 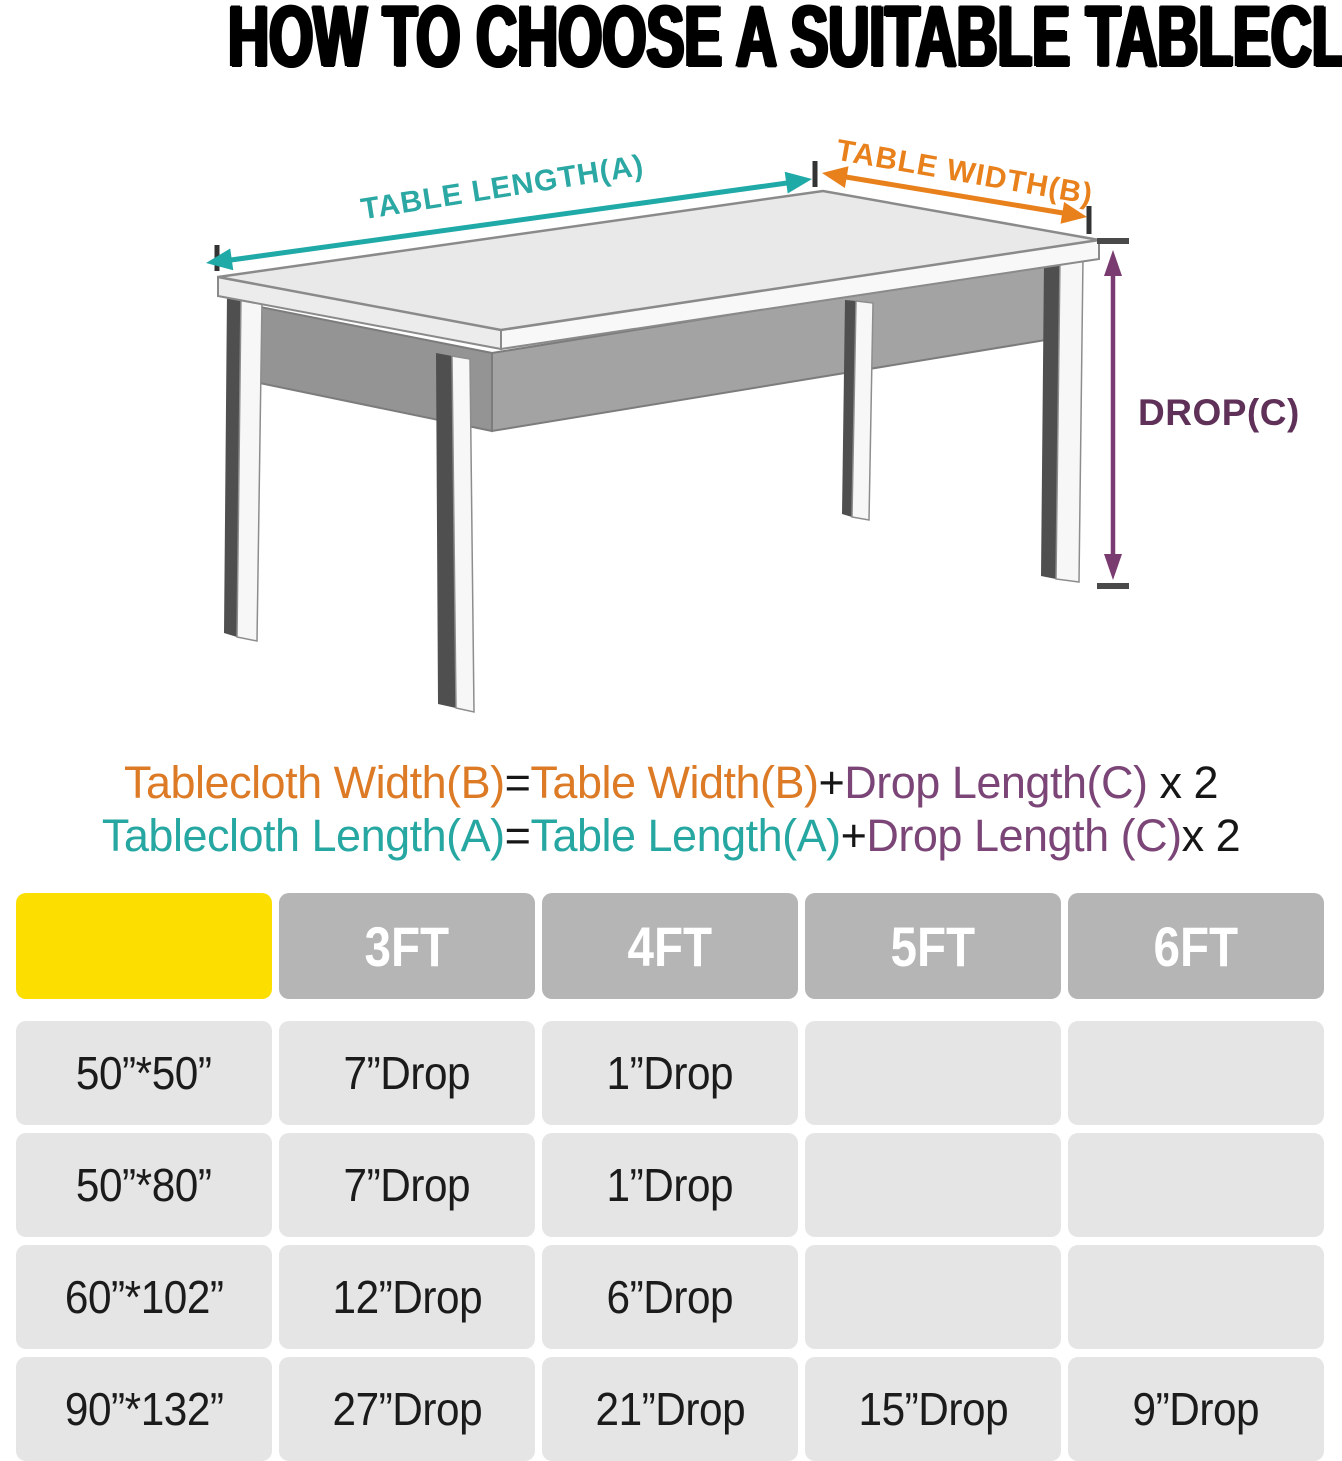 What do you see at coordinates (785, 42) in the screenshot?
I see `page-title: HOW TO CHOOSE A SUITABLE TABLECLOTH?` at bounding box center [785, 42].